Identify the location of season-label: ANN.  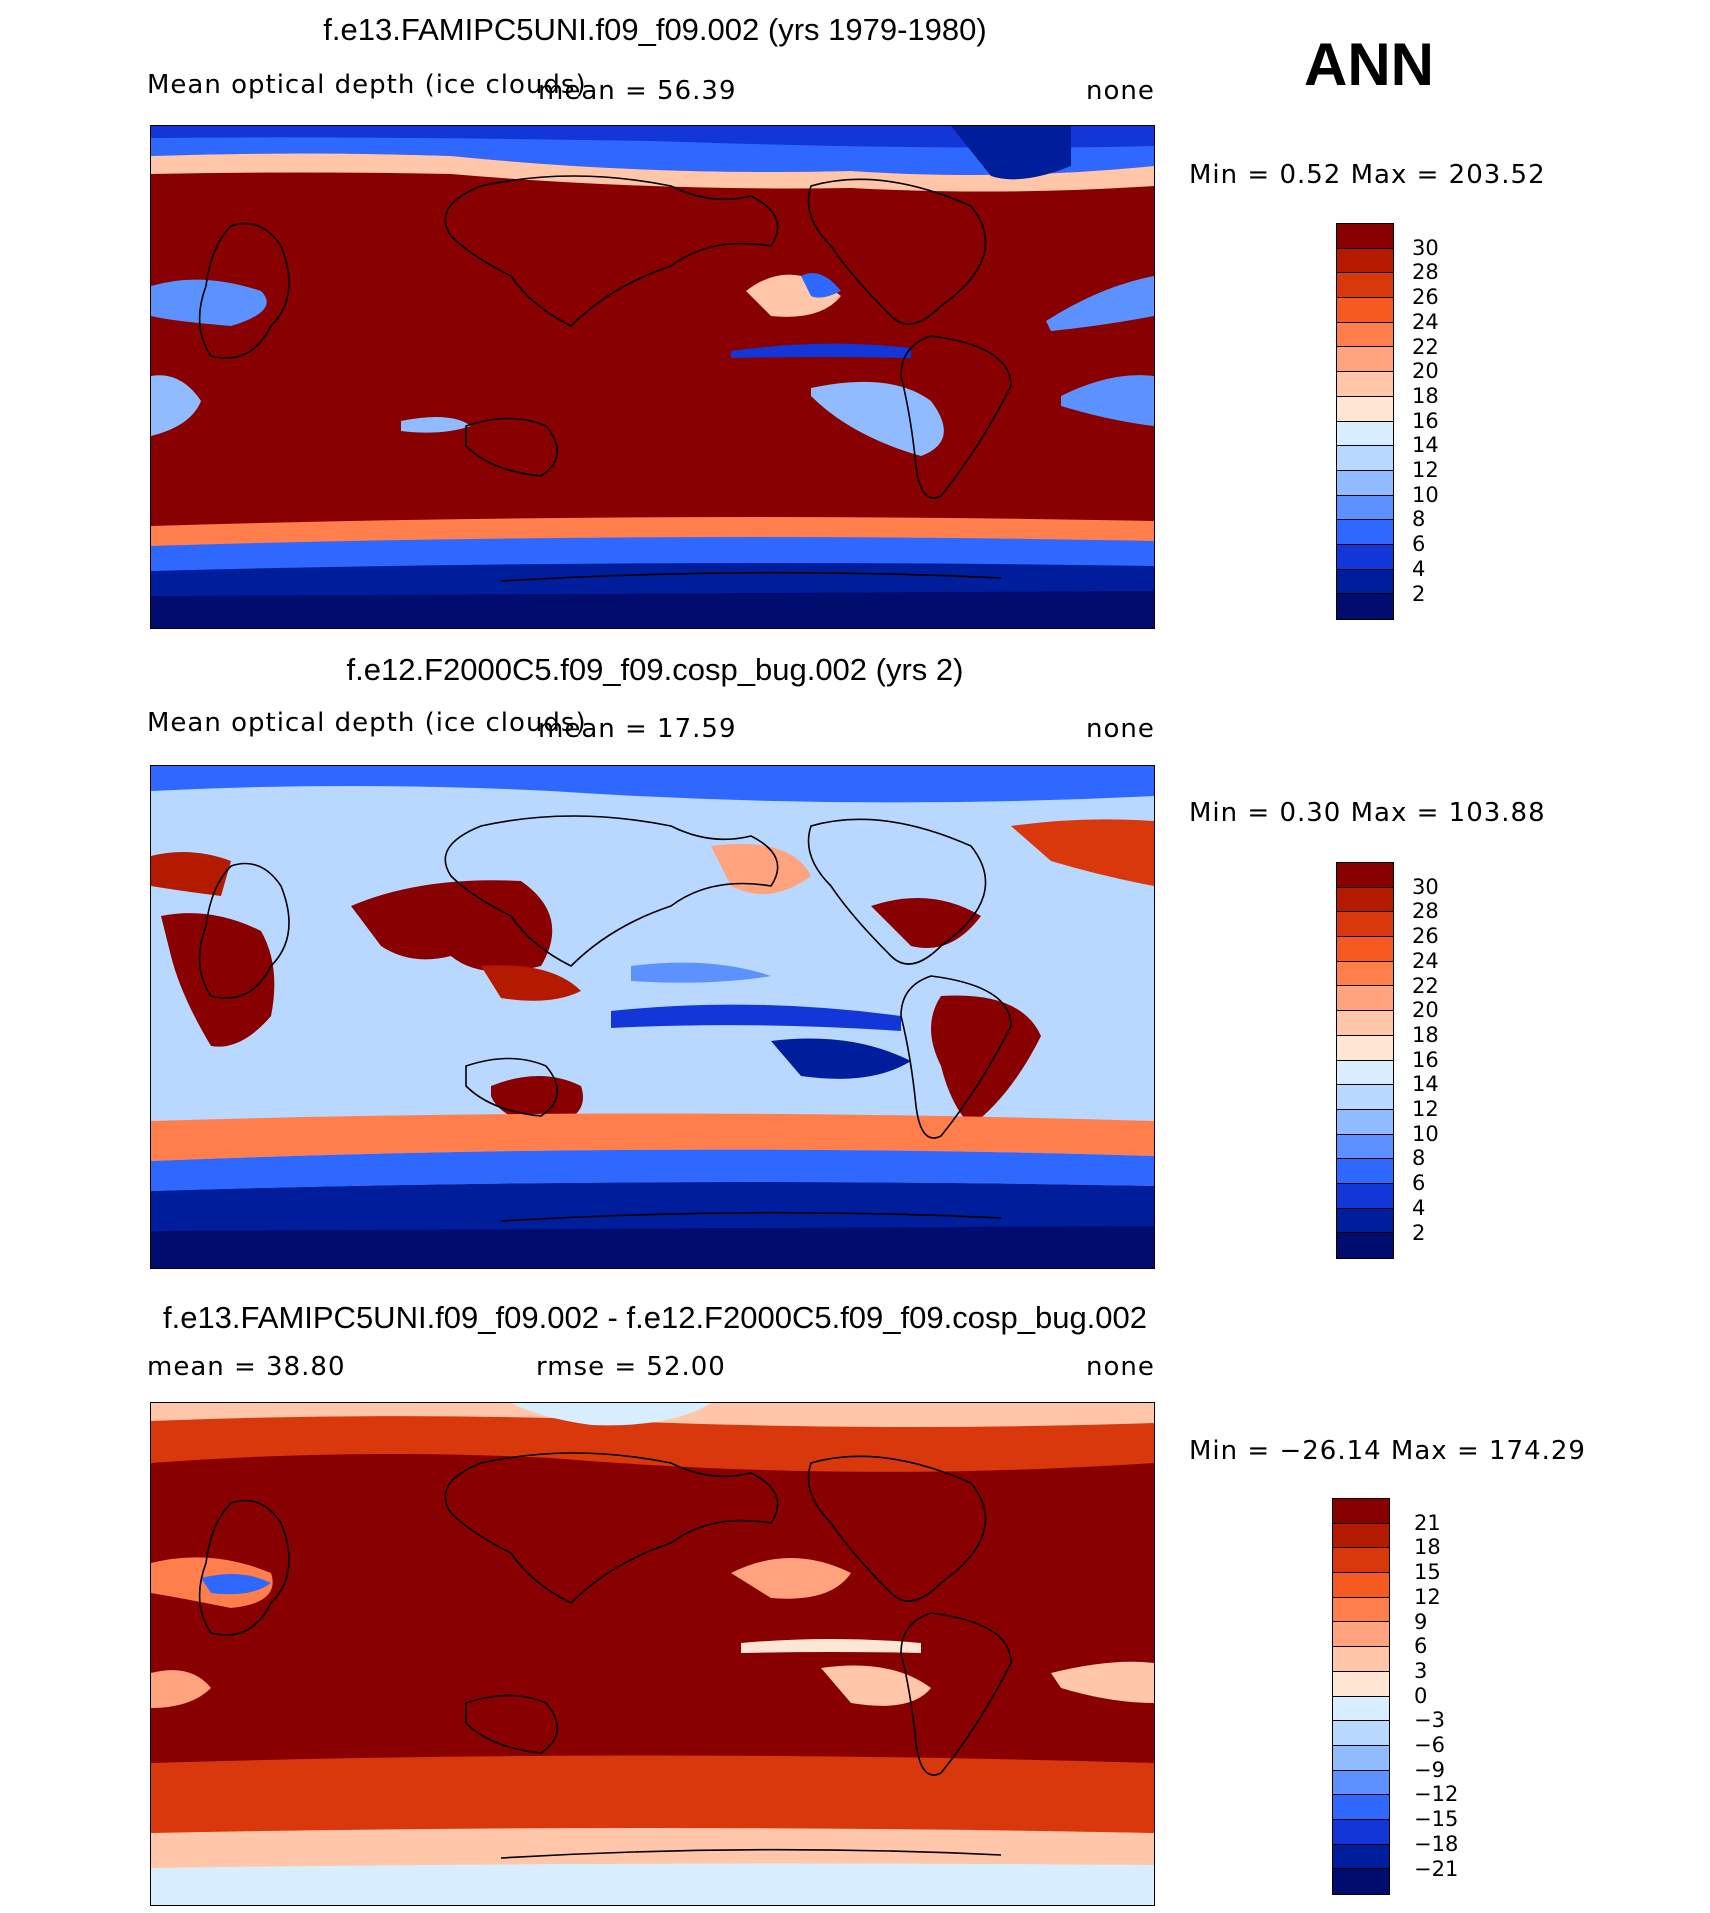
(1369, 64).